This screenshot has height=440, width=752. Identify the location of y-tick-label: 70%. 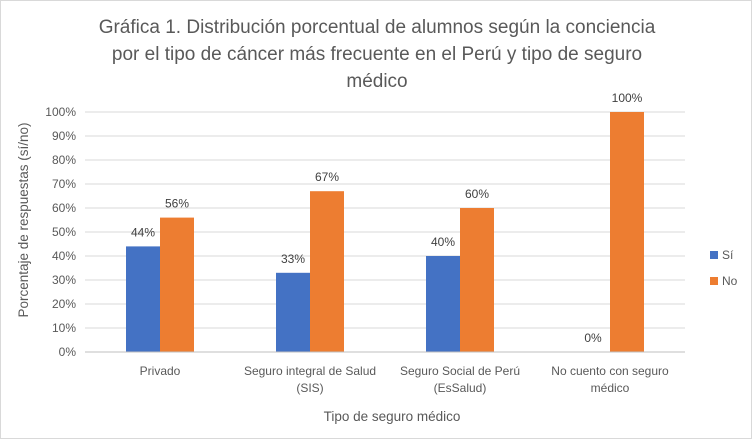
(64, 184).